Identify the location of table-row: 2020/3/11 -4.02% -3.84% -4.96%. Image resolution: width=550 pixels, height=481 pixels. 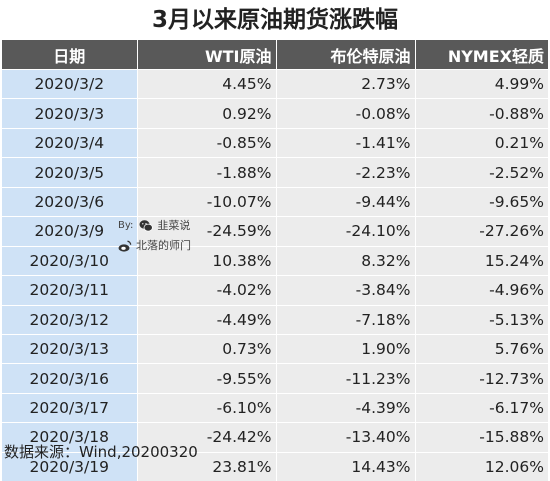
(275, 290).